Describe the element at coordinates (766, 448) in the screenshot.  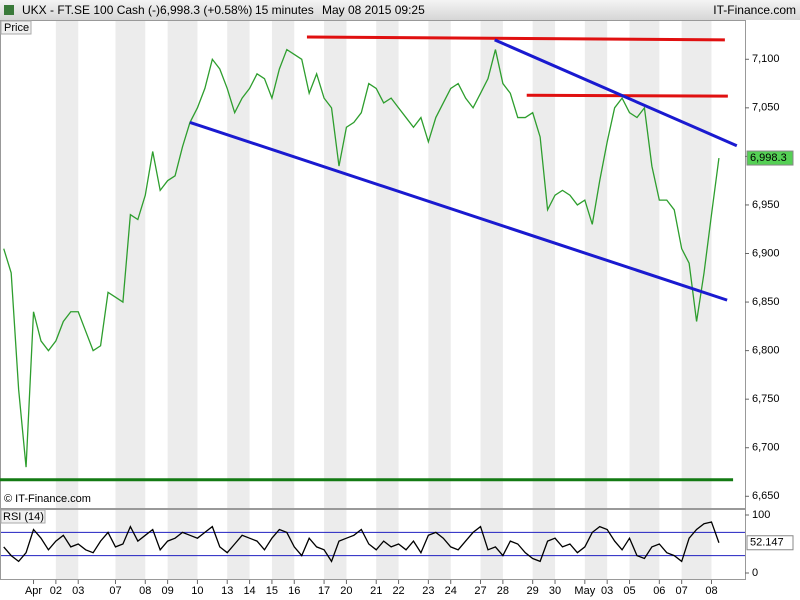
I see `y-tick-label: 6,700` at that location.